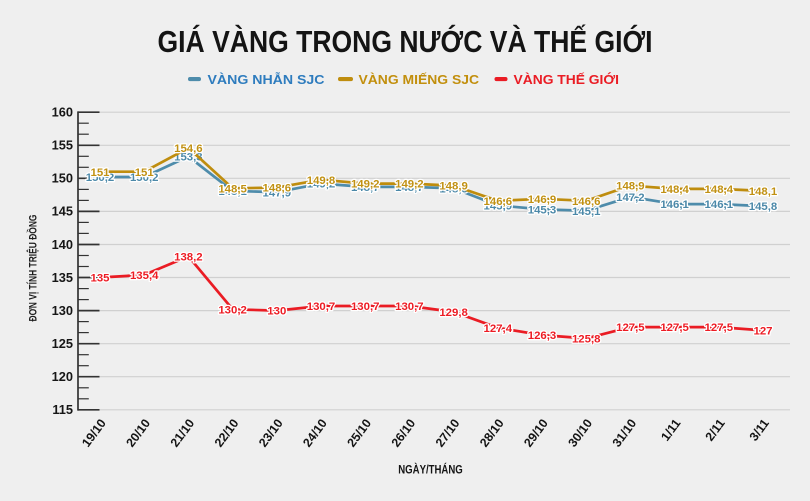 The image size is (810, 501). I want to click on svg-text: 149,8, so click(321, 181).